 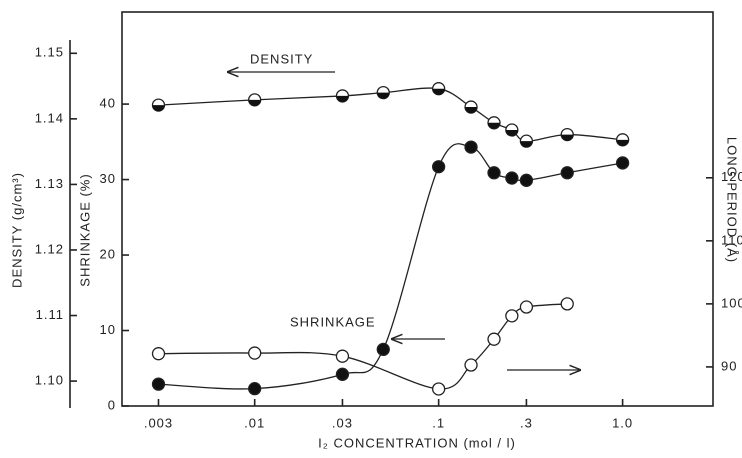 What do you see at coordinates (622, 422) in the screenshot?
I see `x-tick-label: 1.0` at bounding box center [622, 422].